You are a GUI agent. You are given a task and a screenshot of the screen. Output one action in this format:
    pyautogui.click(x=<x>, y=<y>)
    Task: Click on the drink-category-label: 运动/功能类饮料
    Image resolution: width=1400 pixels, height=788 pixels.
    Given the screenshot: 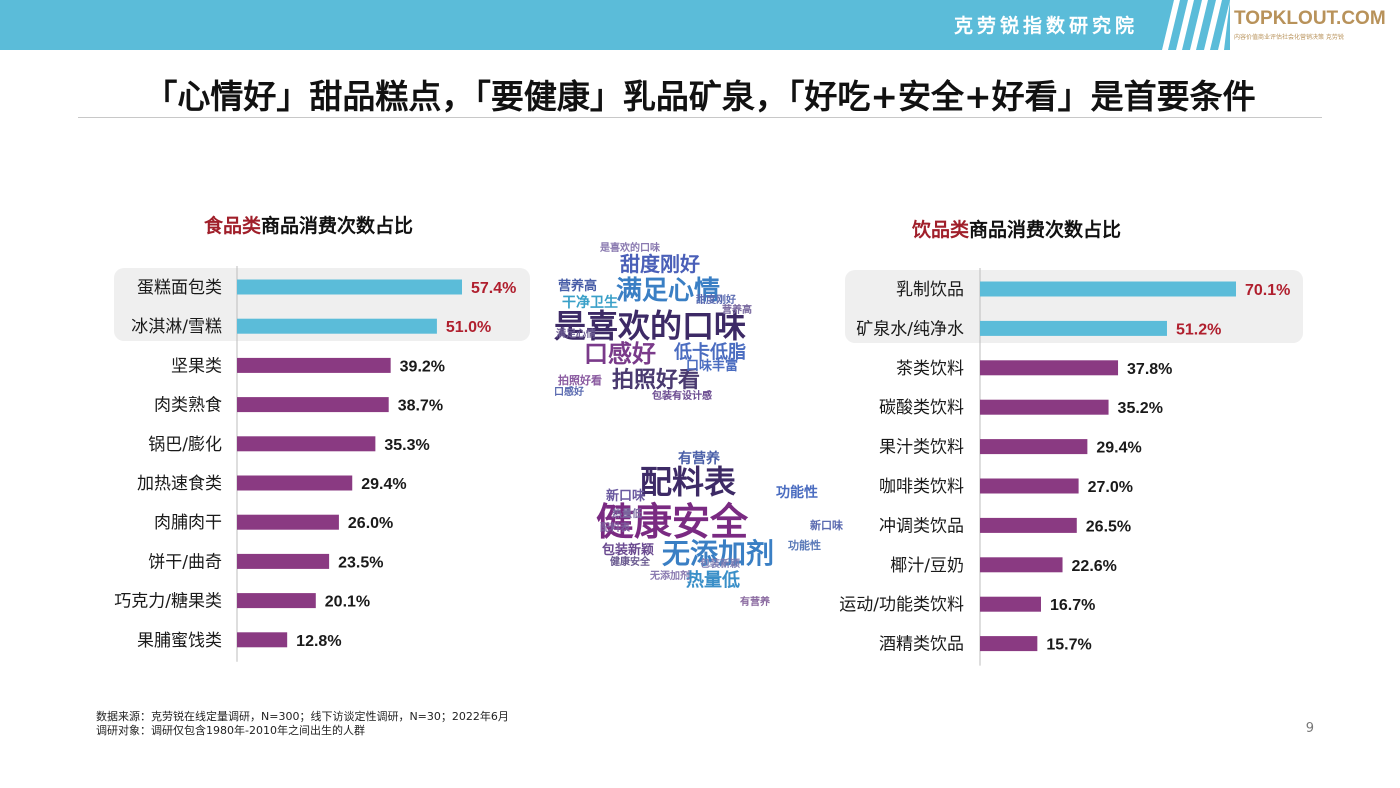 What is the action you would take?
    pyautogui.click(x=901, y=605)
    